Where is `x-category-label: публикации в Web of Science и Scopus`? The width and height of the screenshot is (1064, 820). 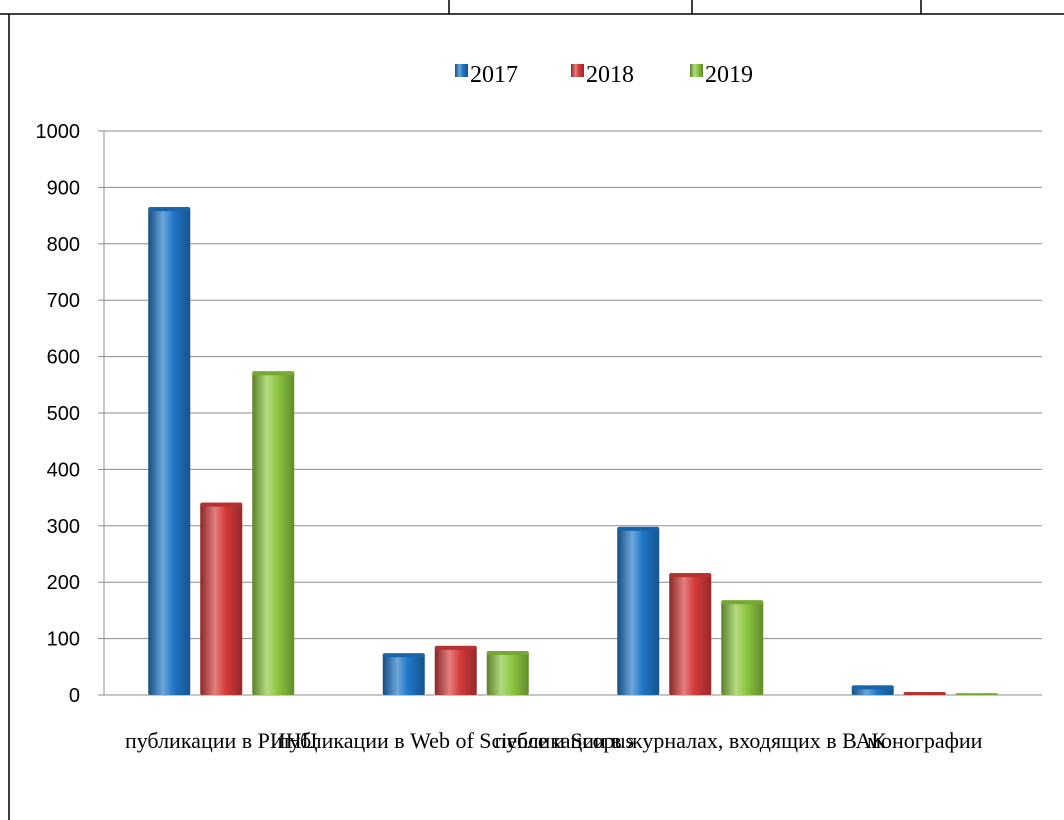 x-category-label: публикации в Web of Science и Scopus is located at coordinates (455, 740).